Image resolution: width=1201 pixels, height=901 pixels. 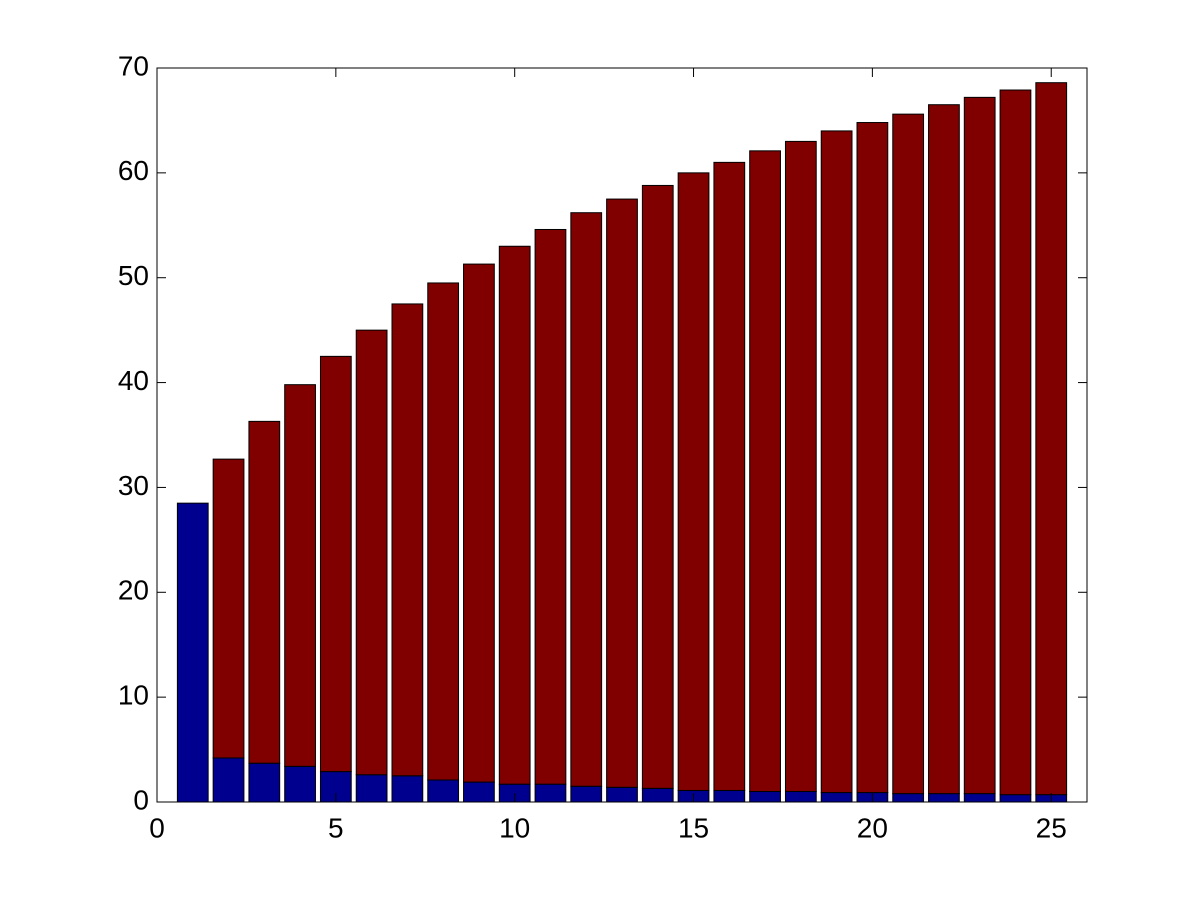 I want to click on x-tick-label: 5, so click(x=336, y=827).